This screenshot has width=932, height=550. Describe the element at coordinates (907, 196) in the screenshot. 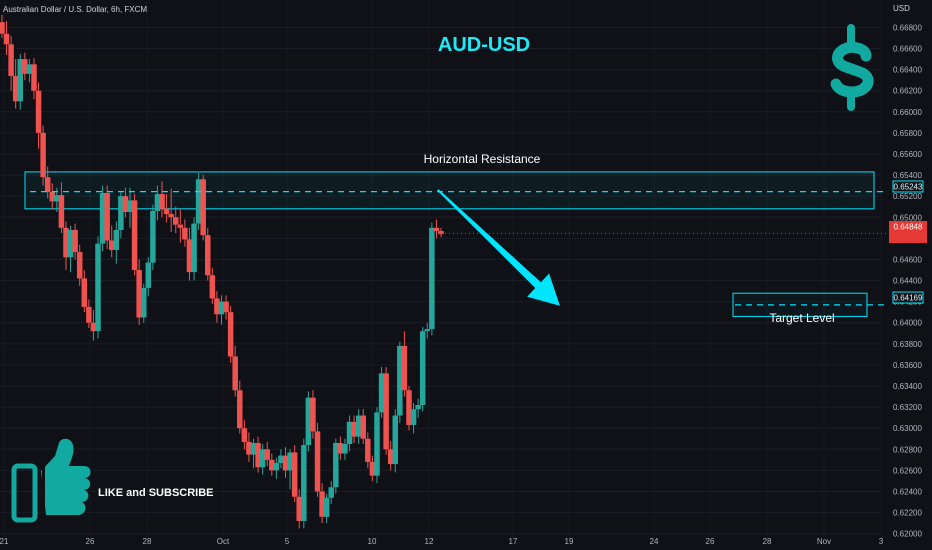

I see `y-tick-label: 0.65200` at that location.